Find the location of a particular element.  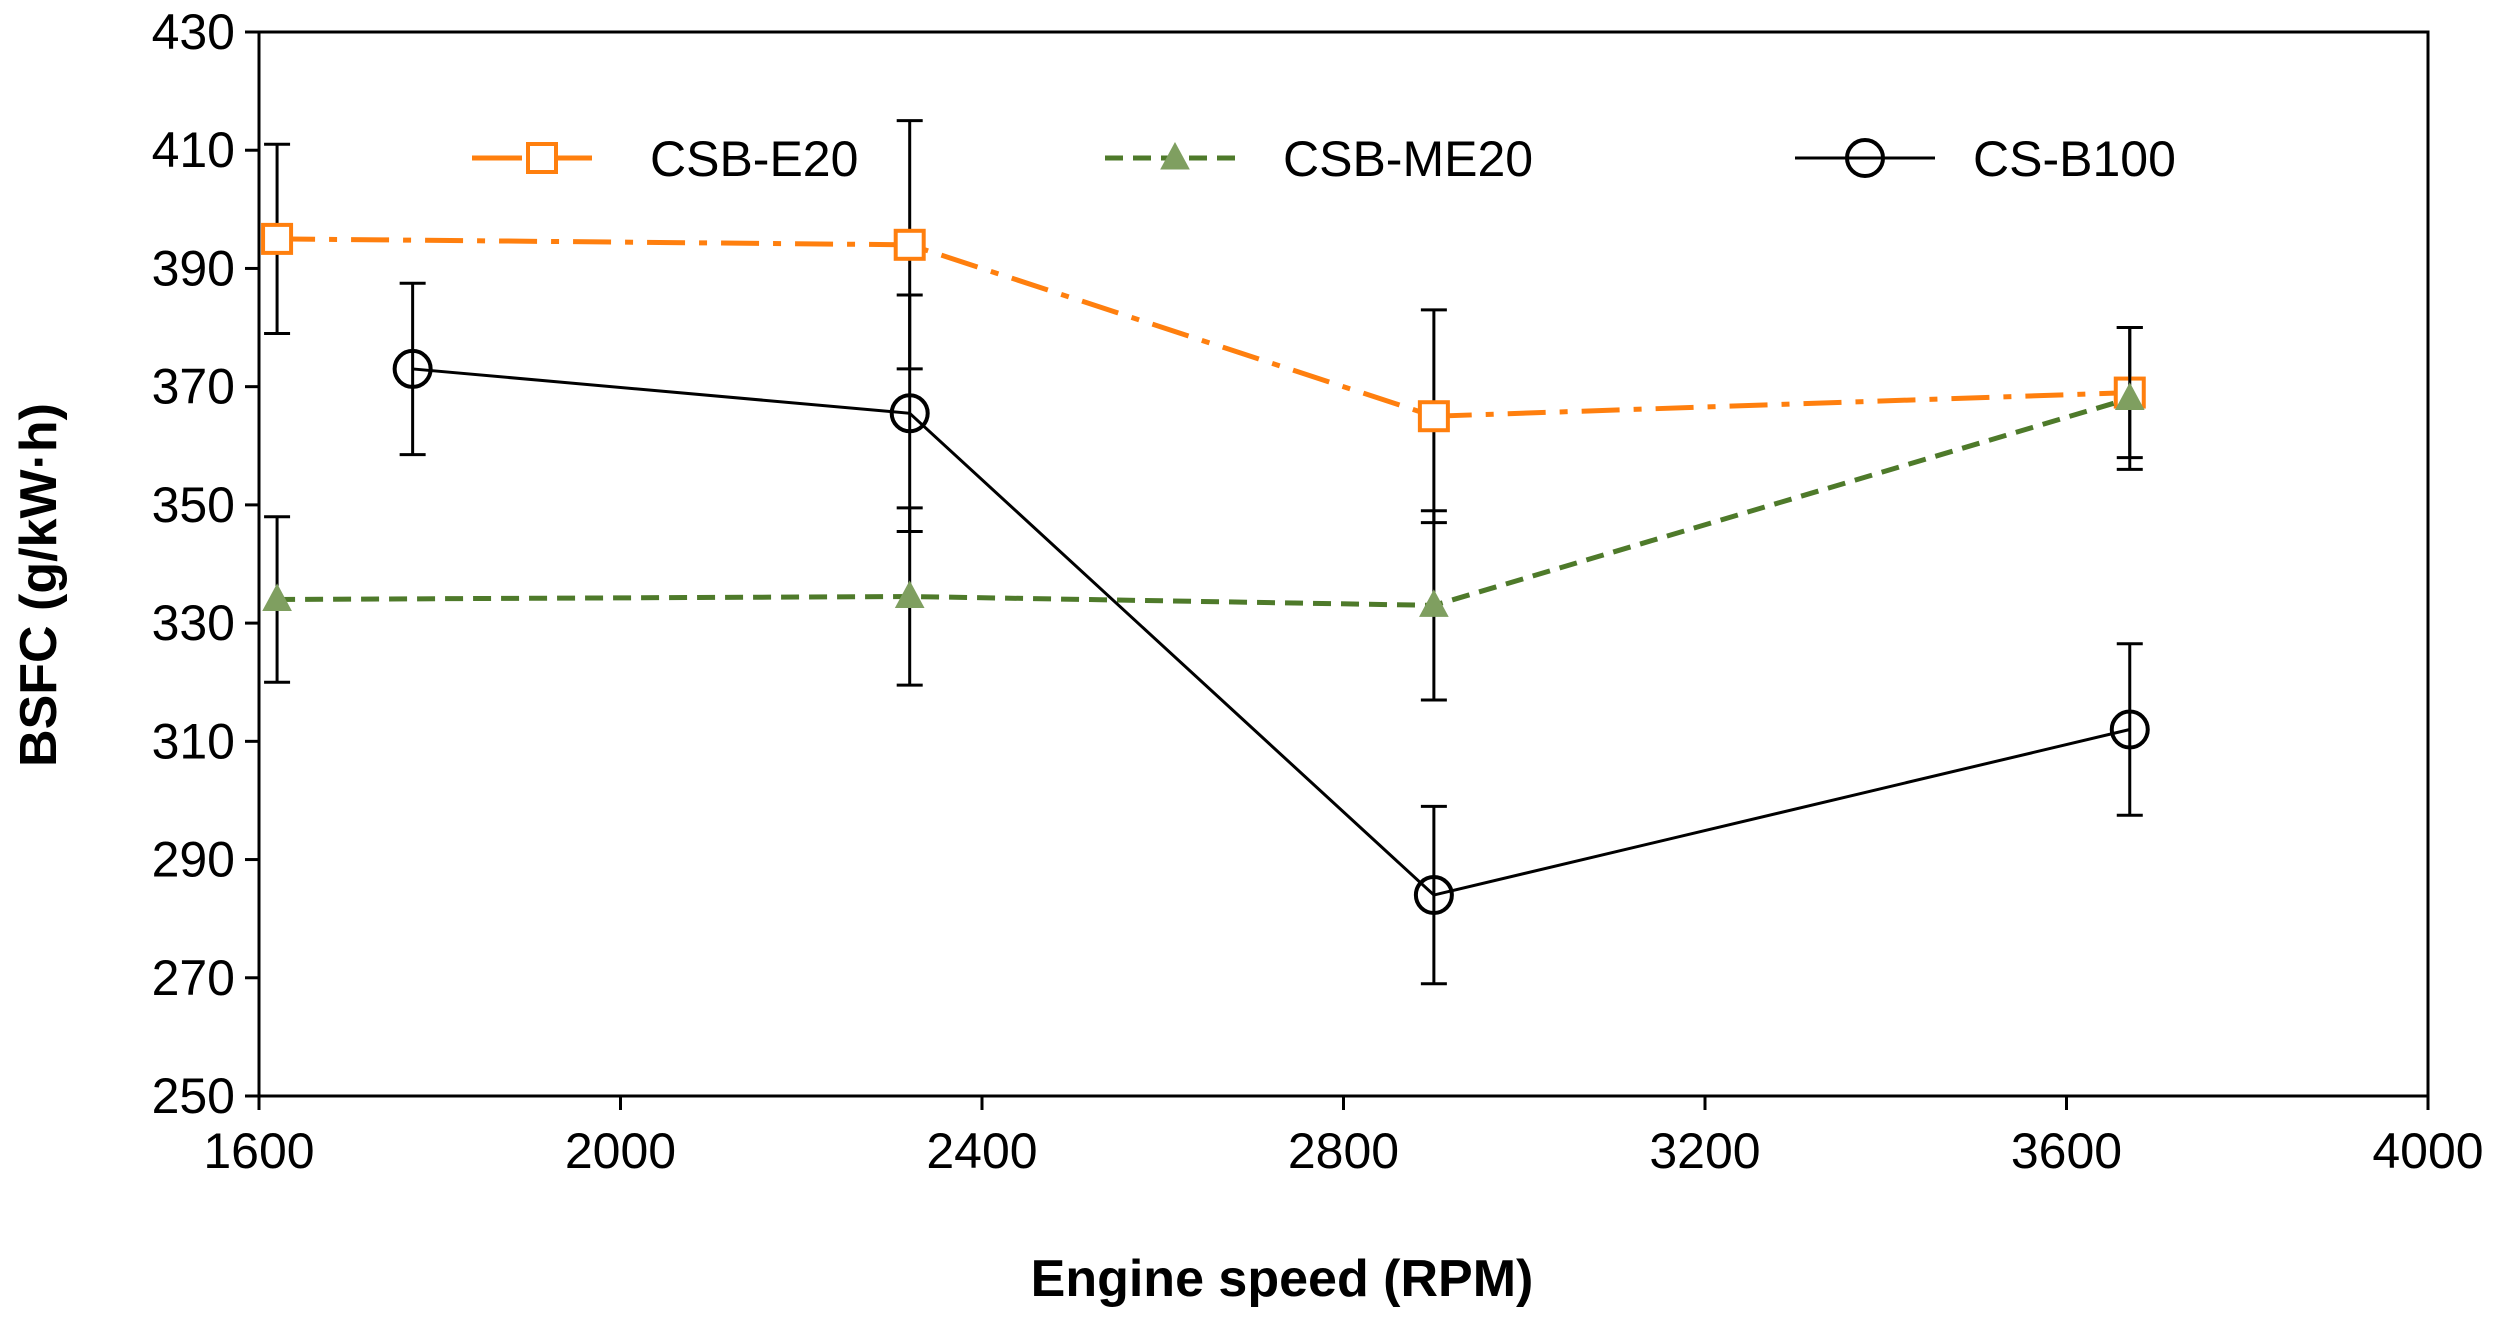

y-tick-label: 270 is located at coordinates (193, 978).